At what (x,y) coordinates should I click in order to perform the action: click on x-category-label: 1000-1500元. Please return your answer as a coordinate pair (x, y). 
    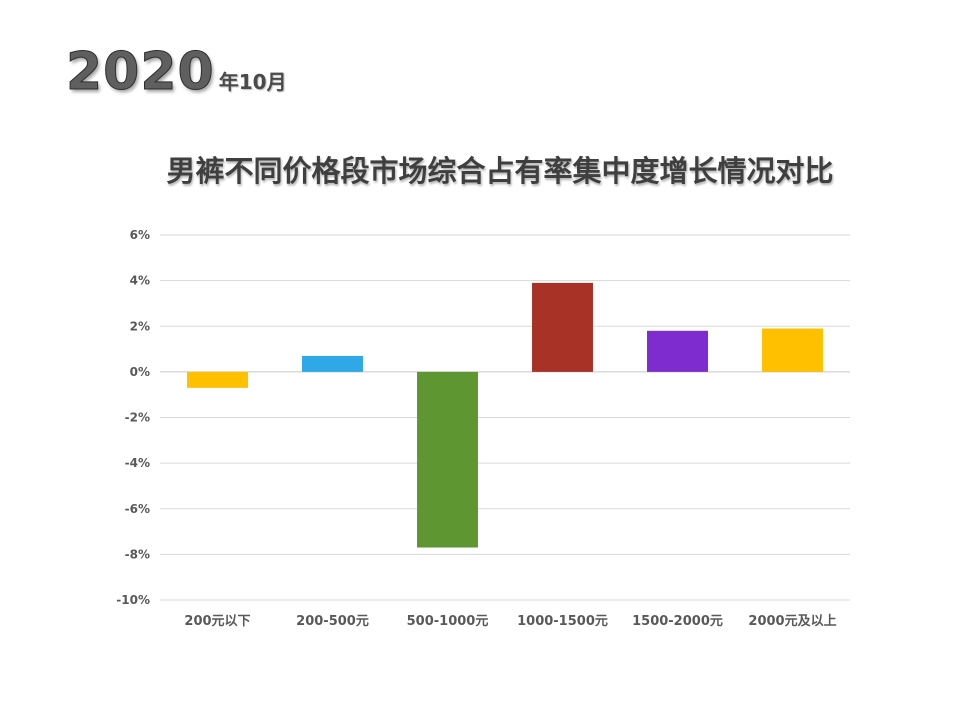
    Looking at the image, I should click on (562, 621).